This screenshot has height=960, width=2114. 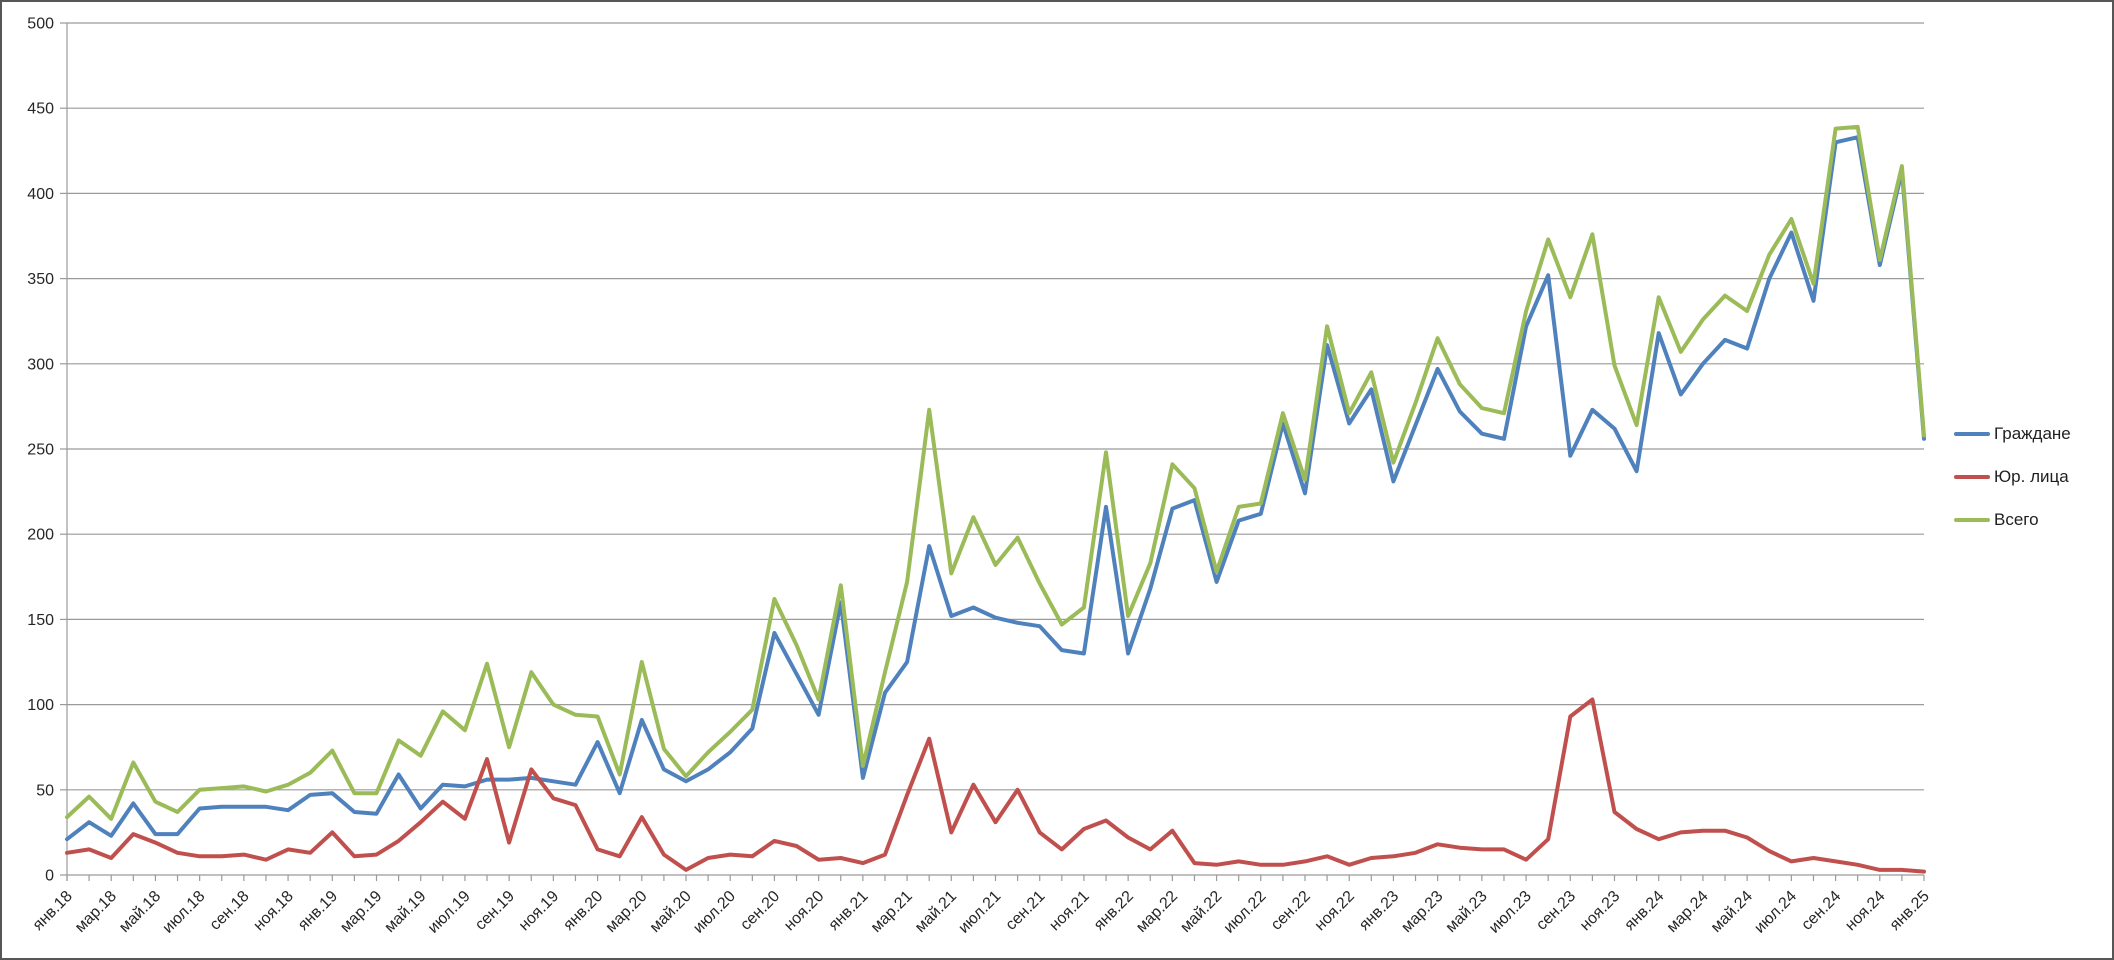 I want to click on x-axis-label: сен.22, so click(x=1291, y=911).